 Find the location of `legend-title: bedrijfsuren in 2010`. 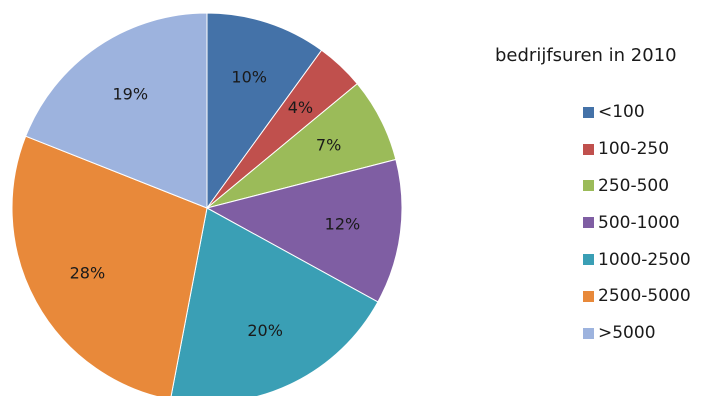

legend-title: bedrijfsuren in 2010 is located at coordinates (586, 55).